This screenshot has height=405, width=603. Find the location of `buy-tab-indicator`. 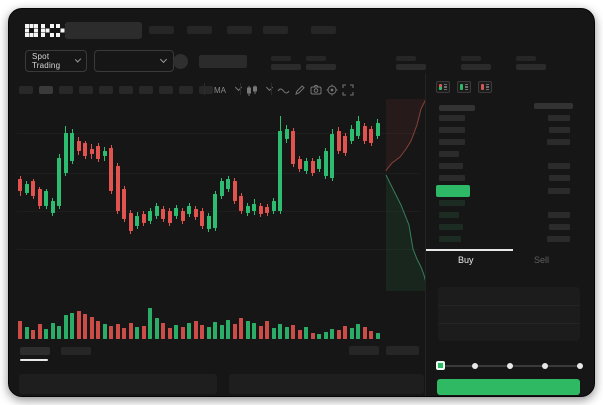

buy-tab-indicator is located at coordinates (469, 250).